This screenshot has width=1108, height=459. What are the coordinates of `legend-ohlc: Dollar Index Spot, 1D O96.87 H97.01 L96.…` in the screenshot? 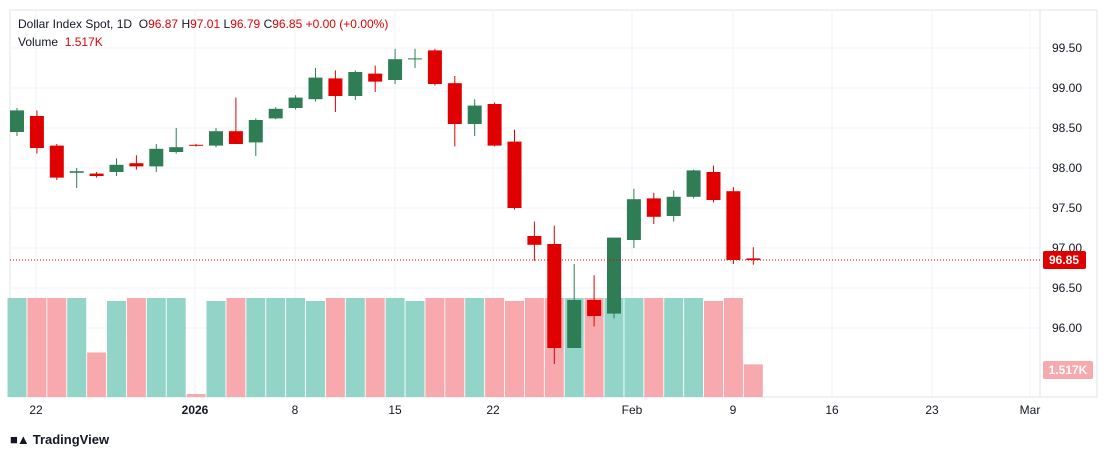 It's located at (203, 24).